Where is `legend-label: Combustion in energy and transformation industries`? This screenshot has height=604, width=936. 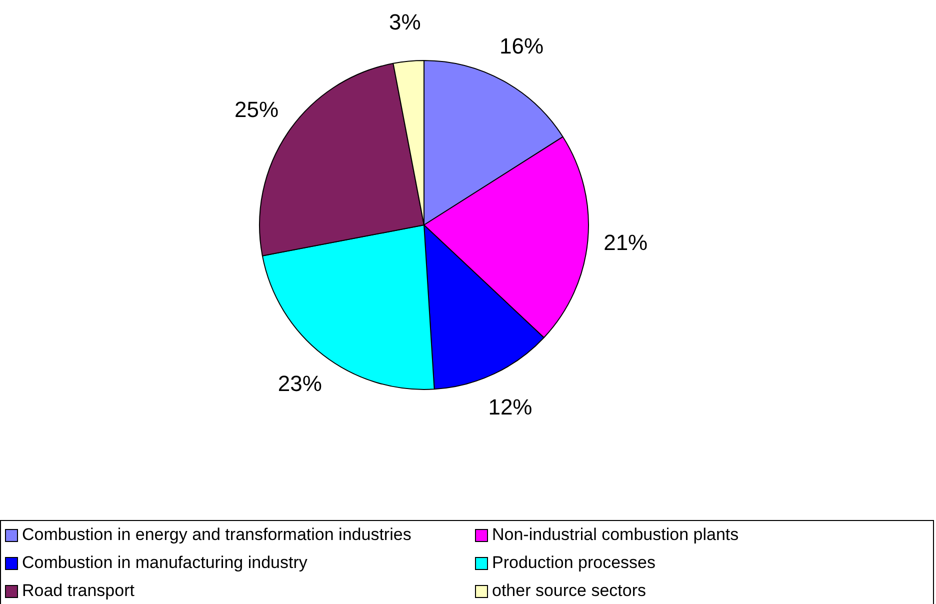 legend-label: Combustion in energy and transformation industries is located at coordinates (217, 535).